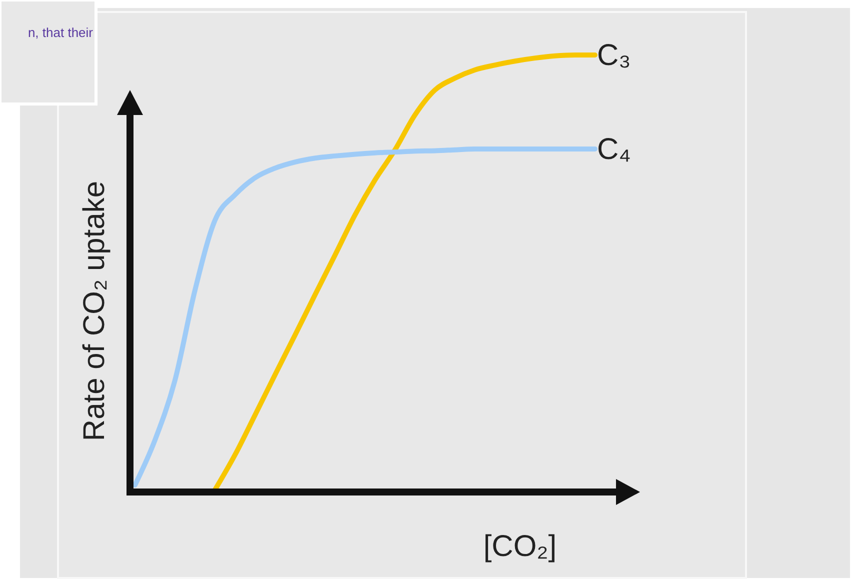  Describe the element at coordinates (94, 311) in the screenshot. I see `y-axis-title: Rate of CO₂ uptake` at that location.